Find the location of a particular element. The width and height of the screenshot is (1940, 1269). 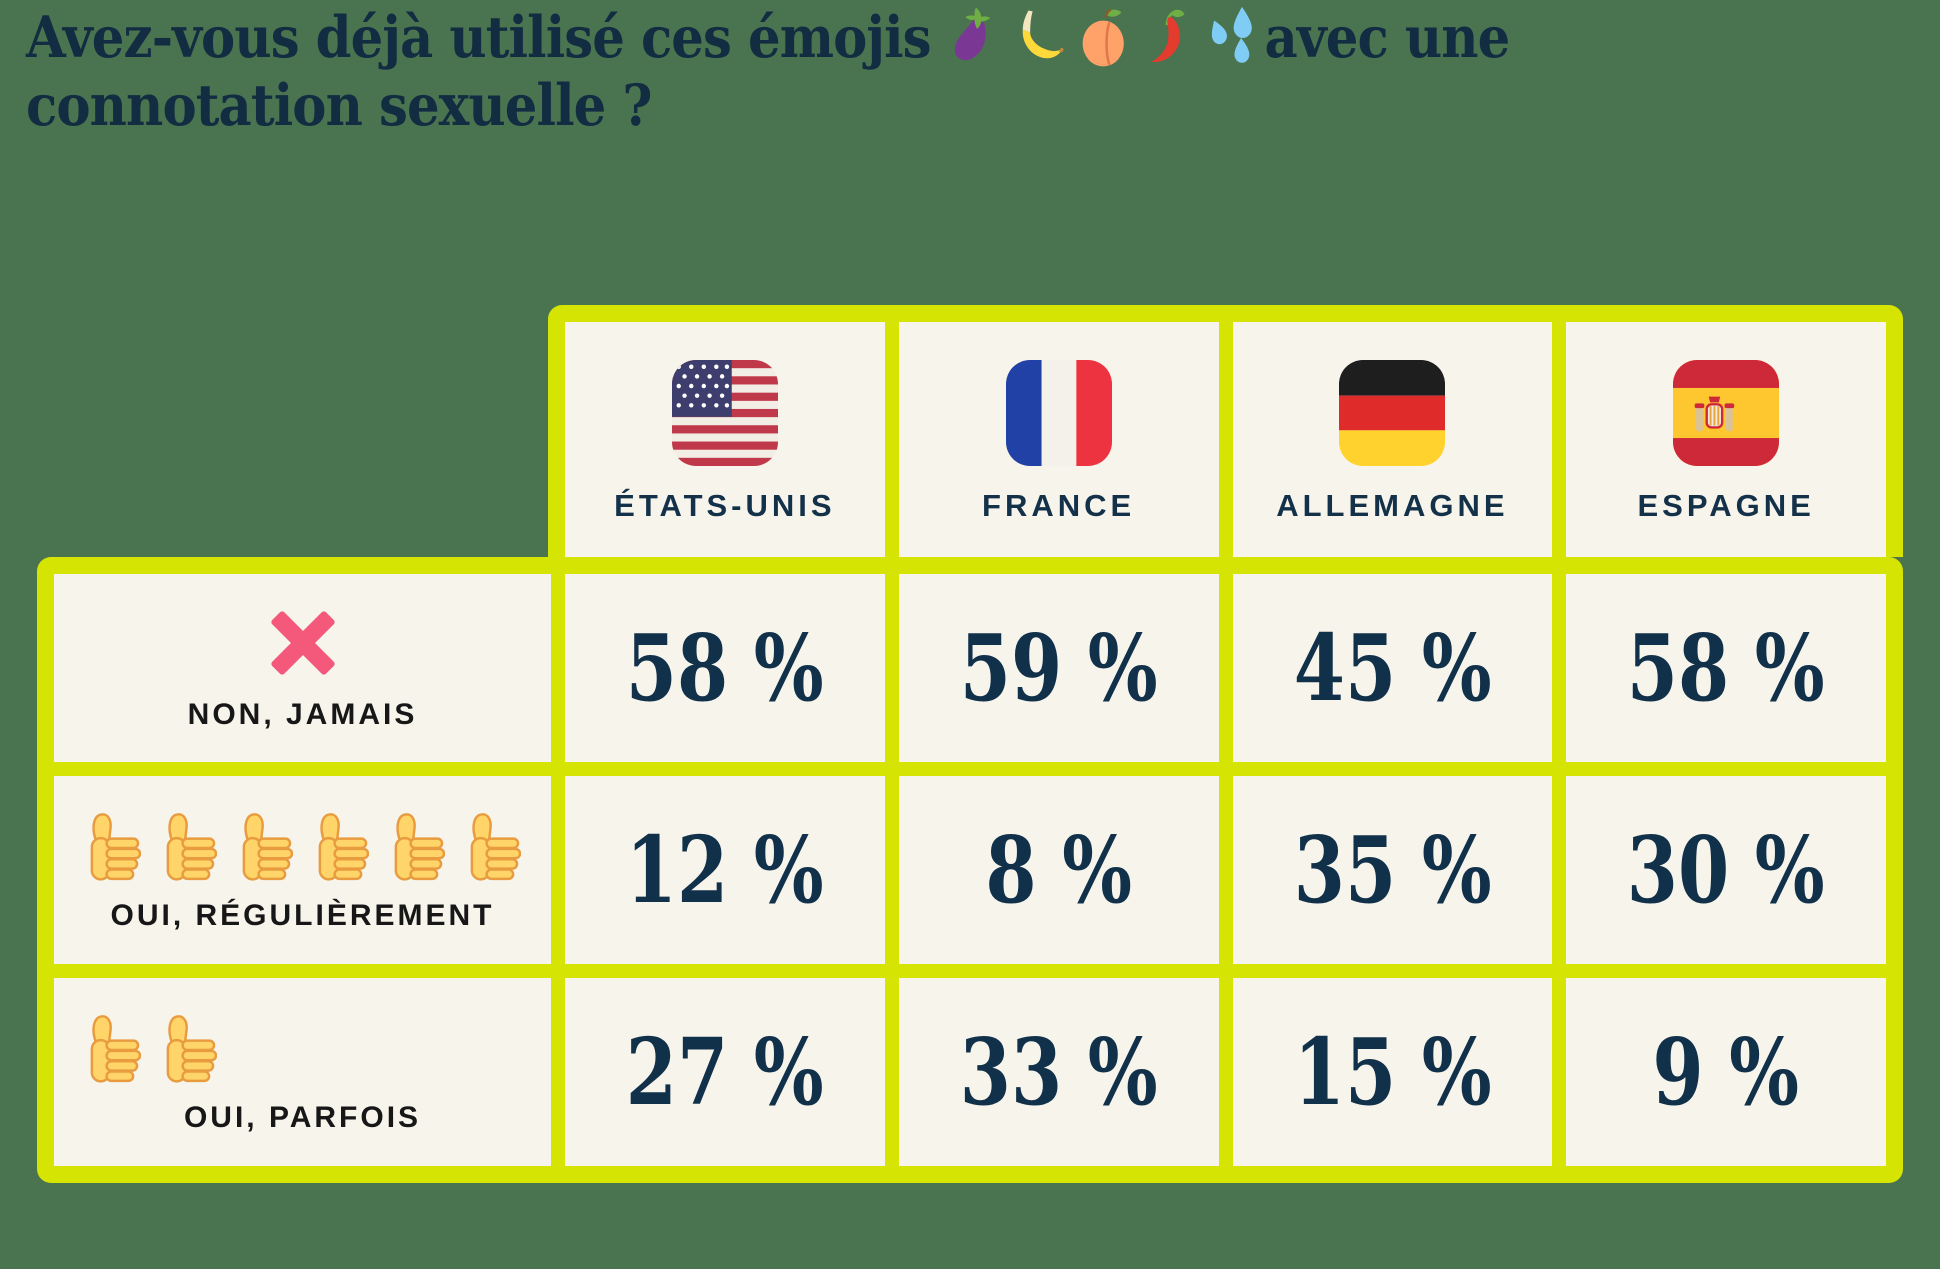

title-text-before: Avez-vous déjà utilisé ces émojis is located at coordinates (479, 37).